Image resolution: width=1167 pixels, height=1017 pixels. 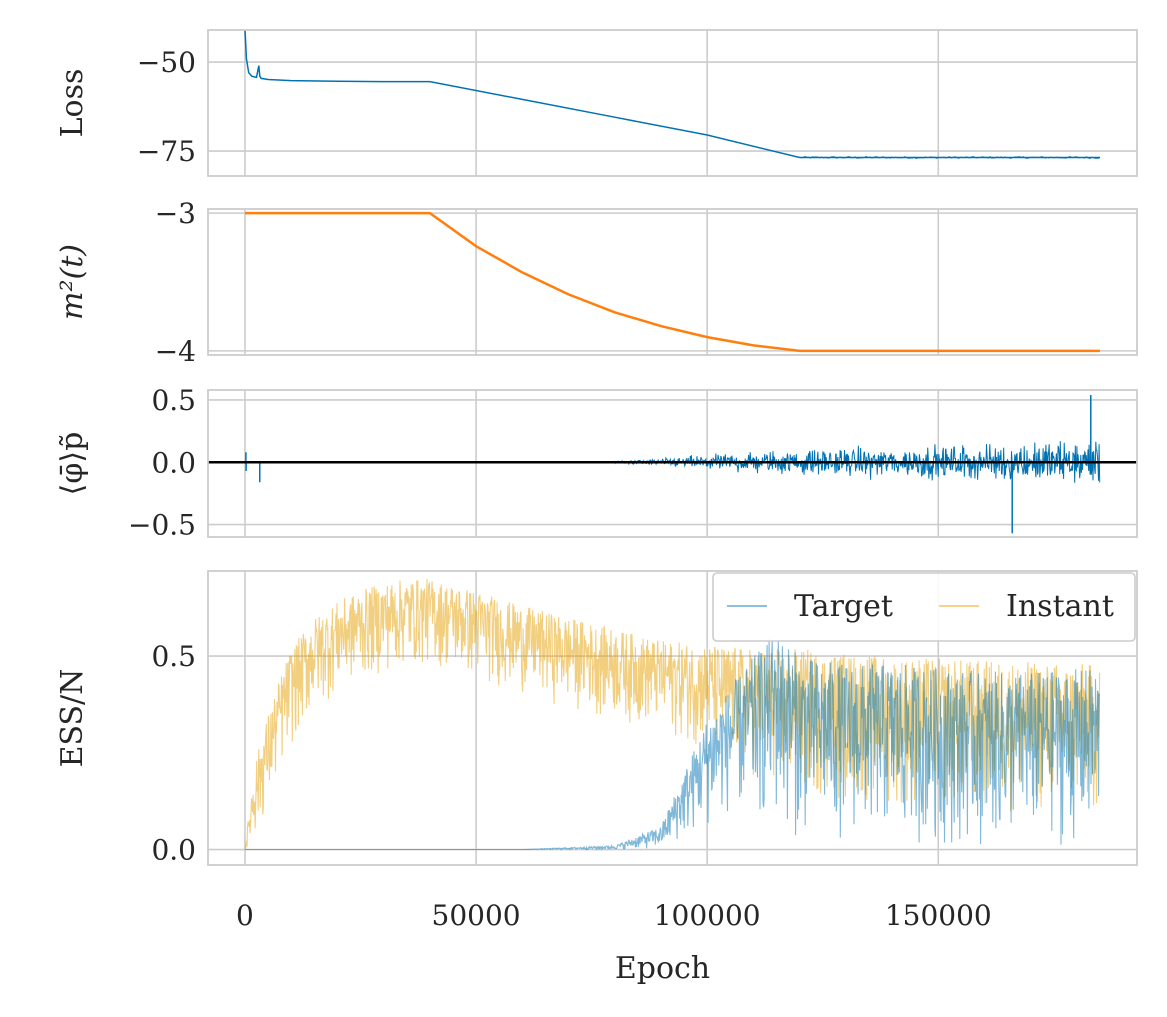 I want to click on legend: Target Instant, so click(x=924, y=607).